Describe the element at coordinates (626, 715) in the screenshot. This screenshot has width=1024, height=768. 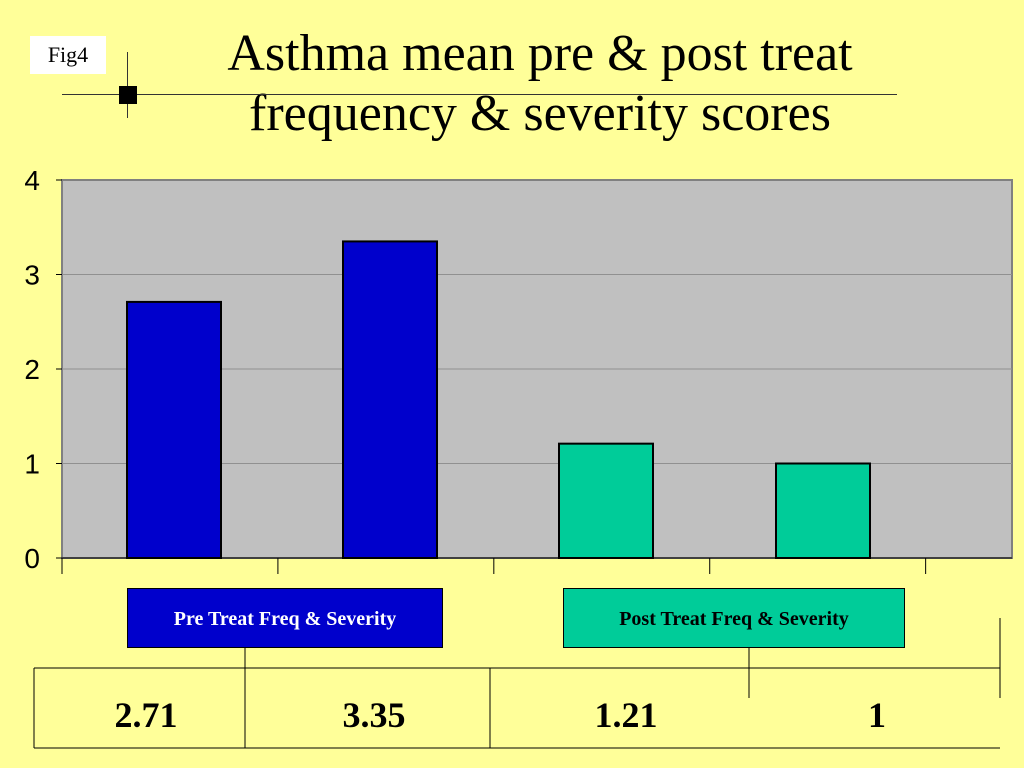
I see `table-value-post-1: 1.21` at that location.